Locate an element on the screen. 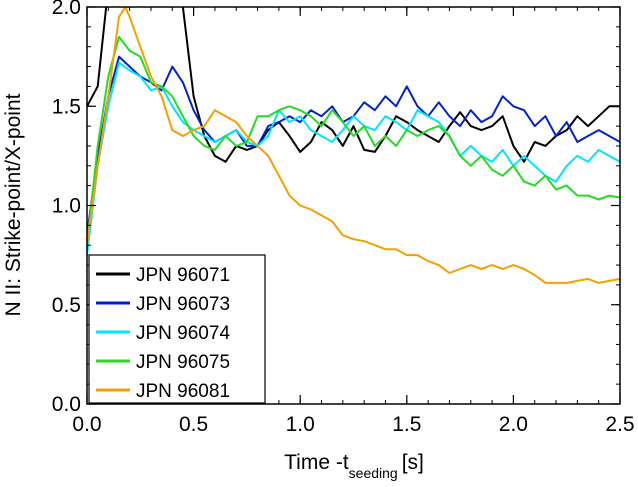 This screenshot has height=487, width=638. legend-box is located at coordinates (177, 329).